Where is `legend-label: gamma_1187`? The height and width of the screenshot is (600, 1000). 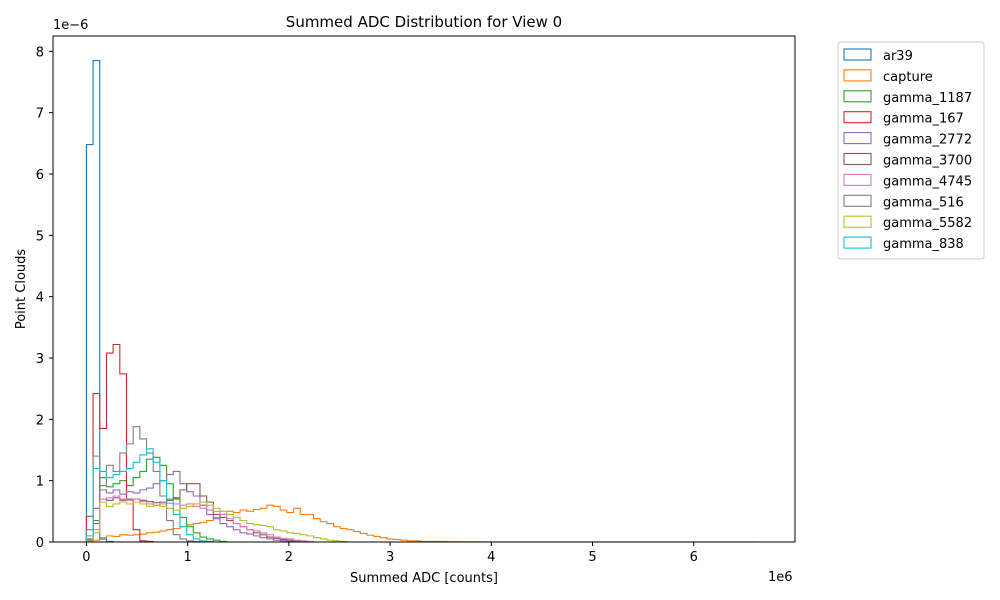 legend-label: gamma_1187 is located at coordinates (927, 98).